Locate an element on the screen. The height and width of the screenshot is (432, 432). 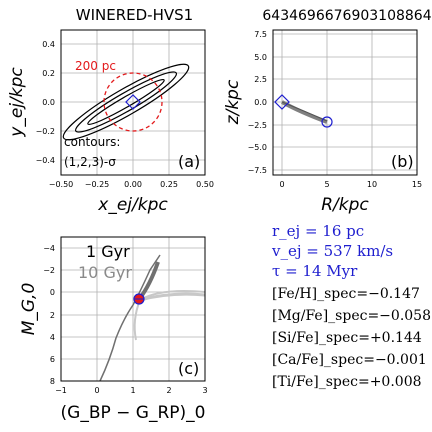
iso2-label: 10 Gyr is located at coordinates (105, 272).